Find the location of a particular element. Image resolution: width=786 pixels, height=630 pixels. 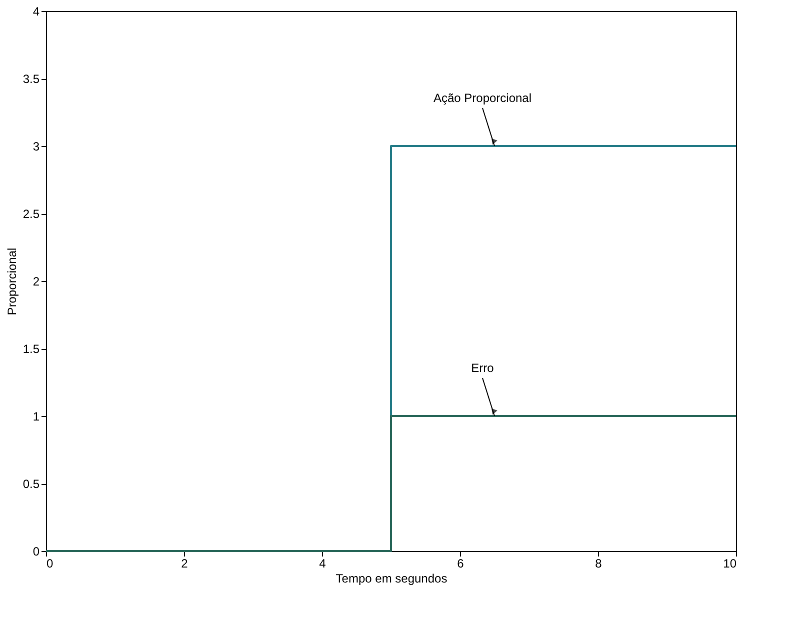

x-tick-label: 10 is located at coordinates (730, 563).